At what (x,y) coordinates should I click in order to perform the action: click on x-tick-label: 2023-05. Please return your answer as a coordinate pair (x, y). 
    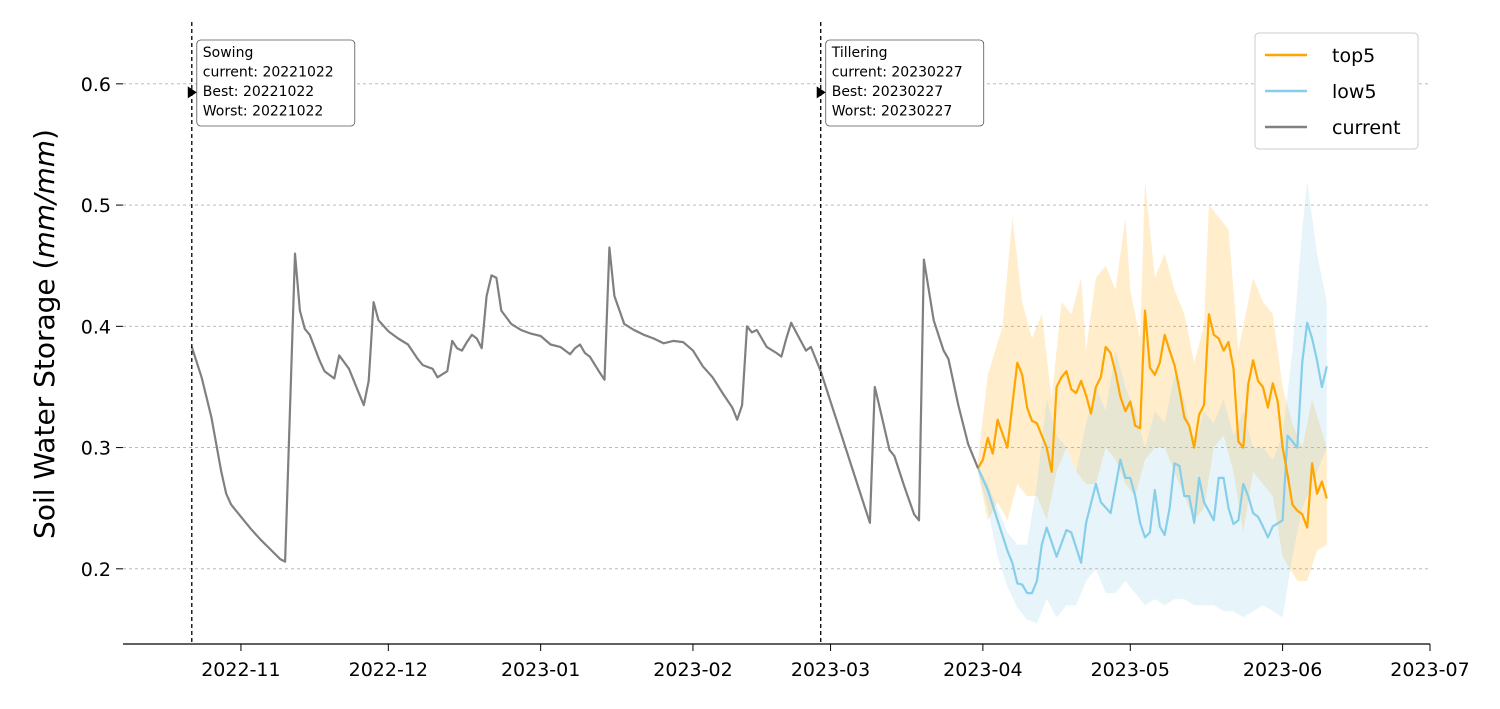
    Looking at the image, I should click on (1130, 670).